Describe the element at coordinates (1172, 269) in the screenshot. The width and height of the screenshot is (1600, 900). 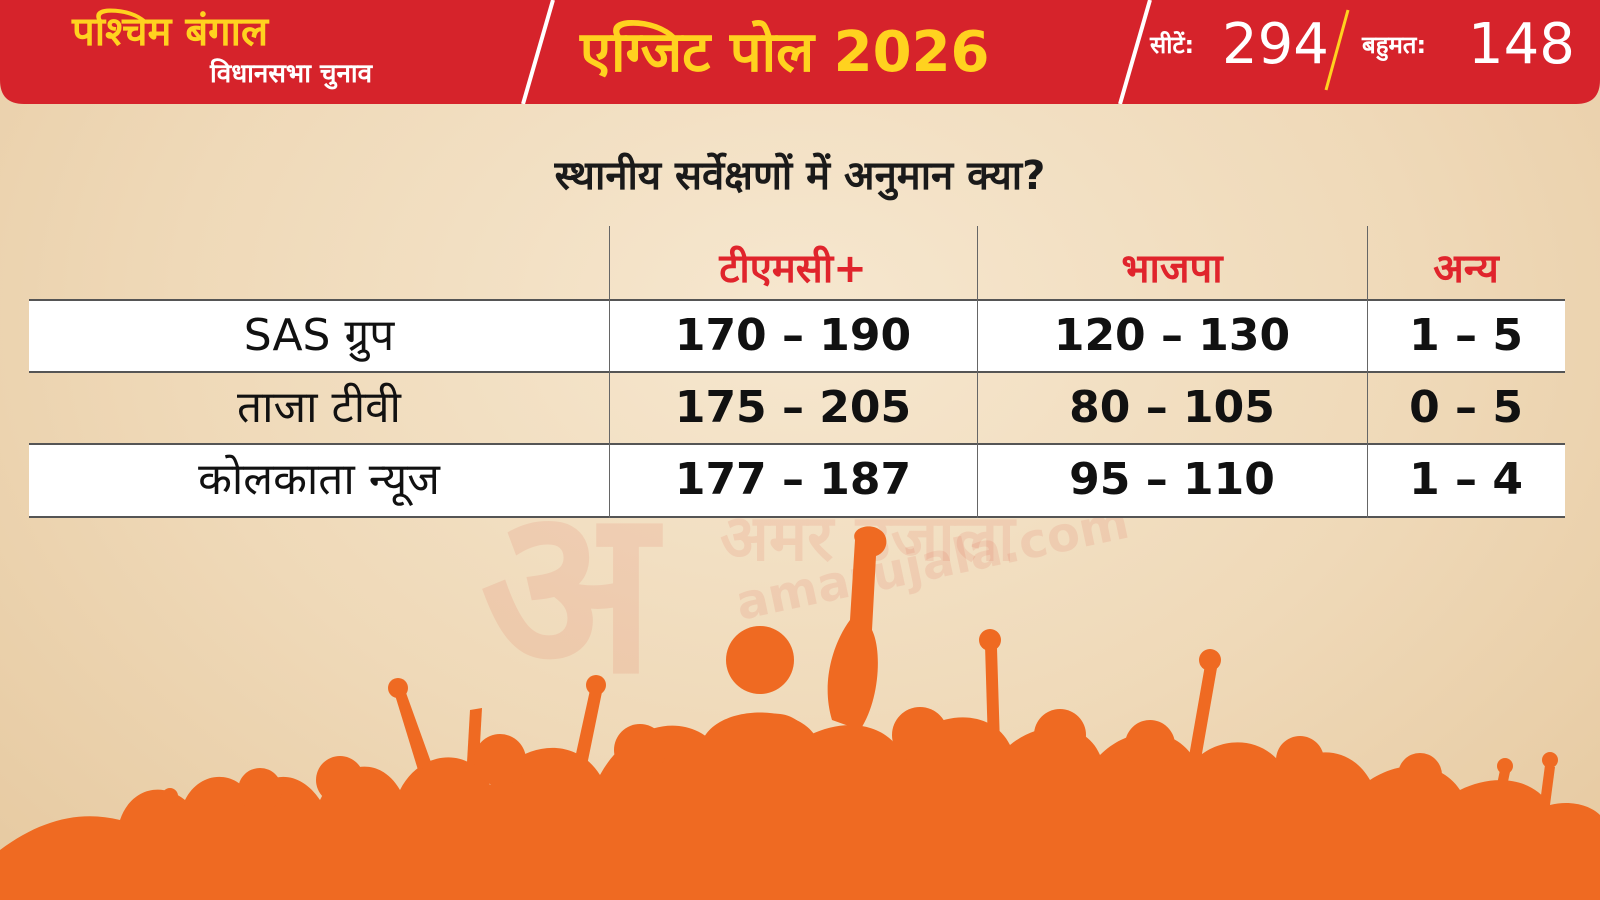
I see `column-header-bjp: भाजपा` at that location.